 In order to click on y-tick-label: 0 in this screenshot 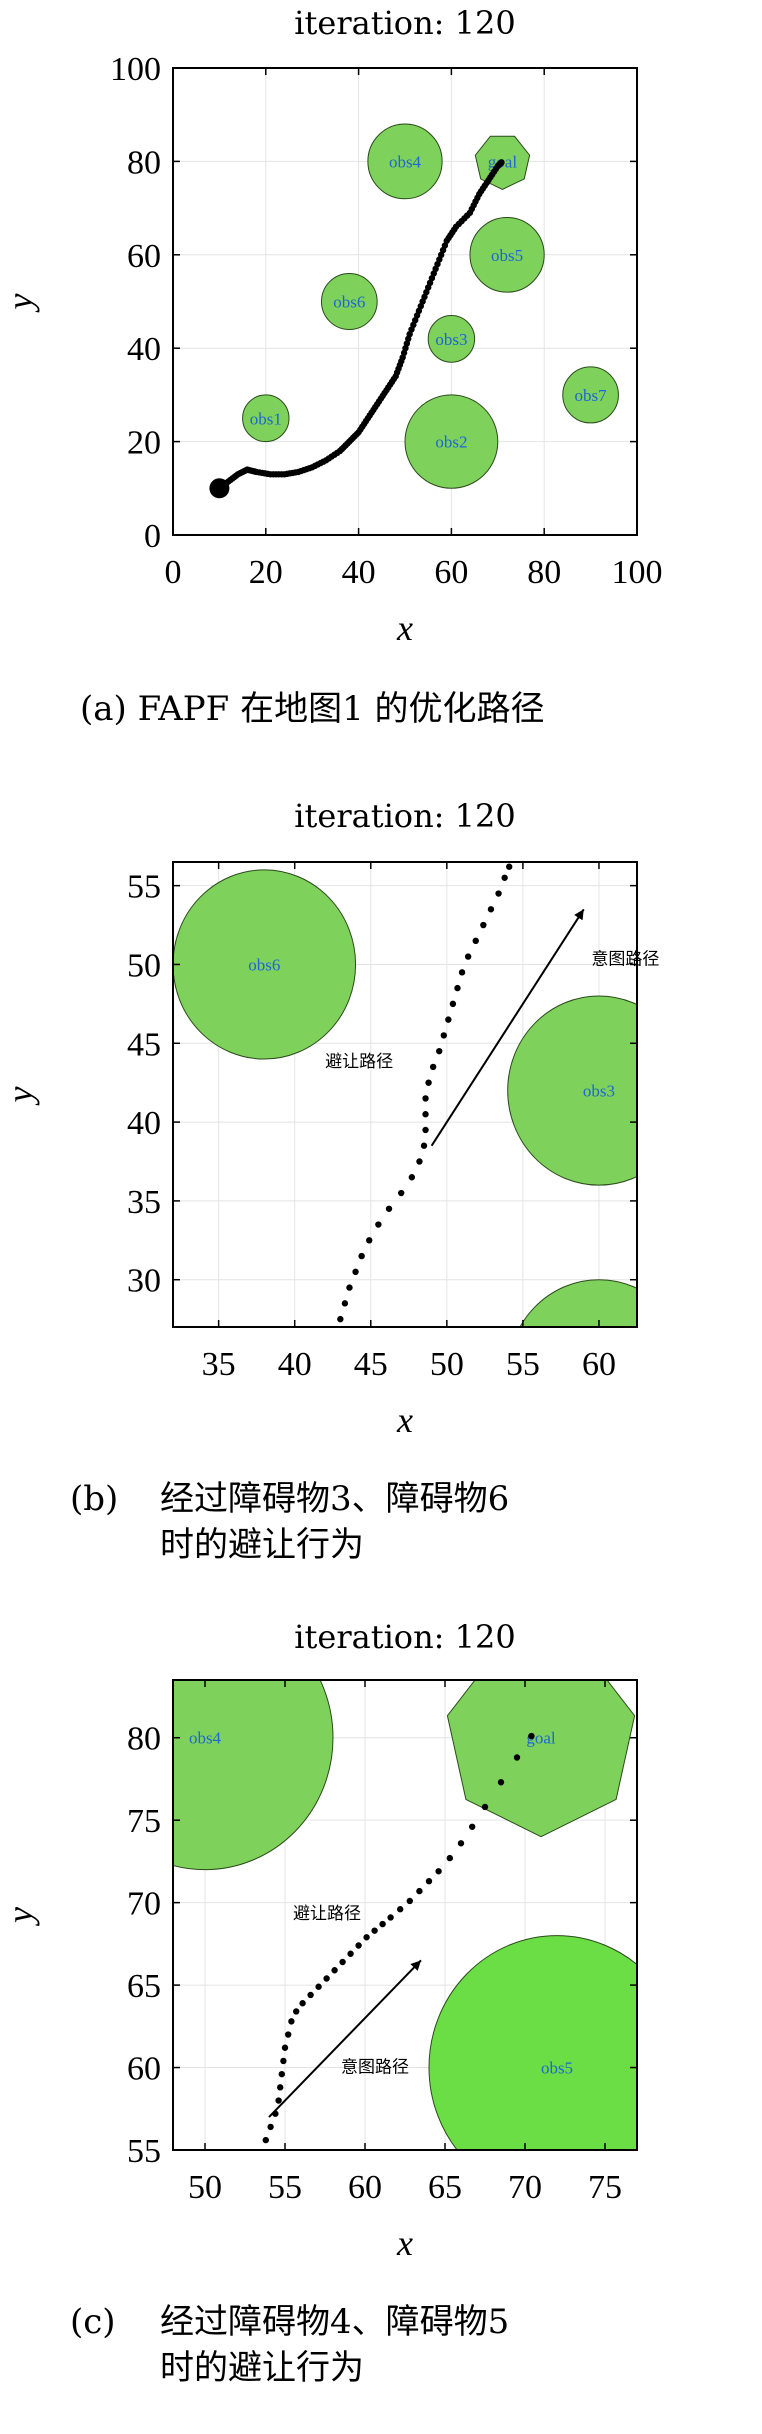, I will do `click(152, 536)`.